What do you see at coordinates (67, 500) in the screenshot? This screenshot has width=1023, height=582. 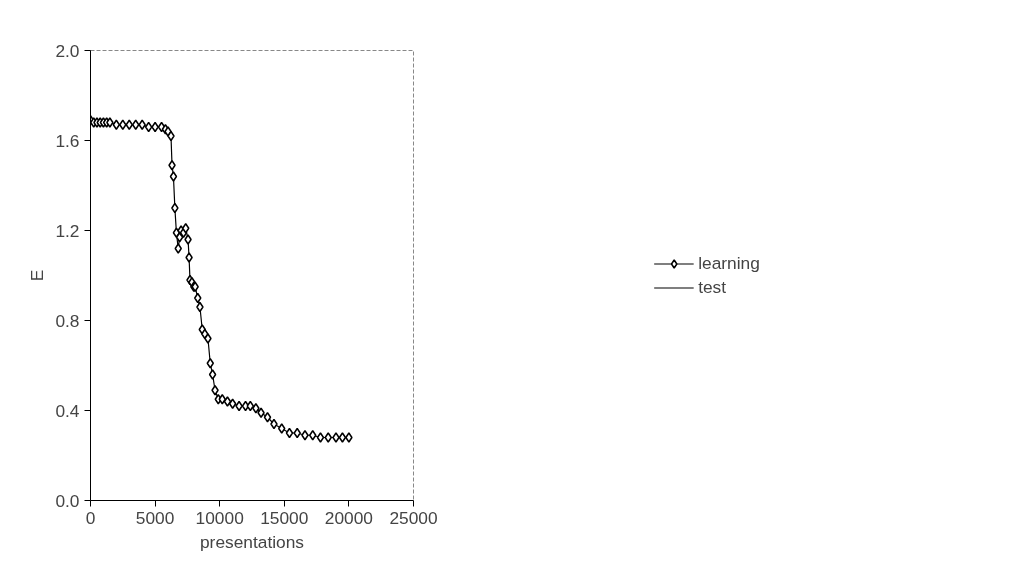 I see `y-tick-label: 0.0` at bounding box center [67, 500].